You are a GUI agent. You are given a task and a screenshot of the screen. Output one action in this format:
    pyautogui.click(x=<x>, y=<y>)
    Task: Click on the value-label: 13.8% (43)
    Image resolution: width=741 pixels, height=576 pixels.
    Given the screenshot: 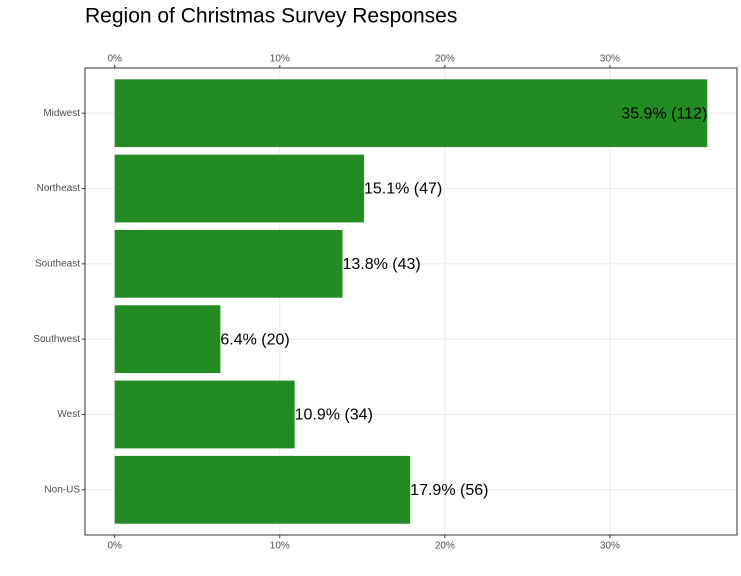 What is the action you would take?
    pyautogui.click(x=381, y=264)
    